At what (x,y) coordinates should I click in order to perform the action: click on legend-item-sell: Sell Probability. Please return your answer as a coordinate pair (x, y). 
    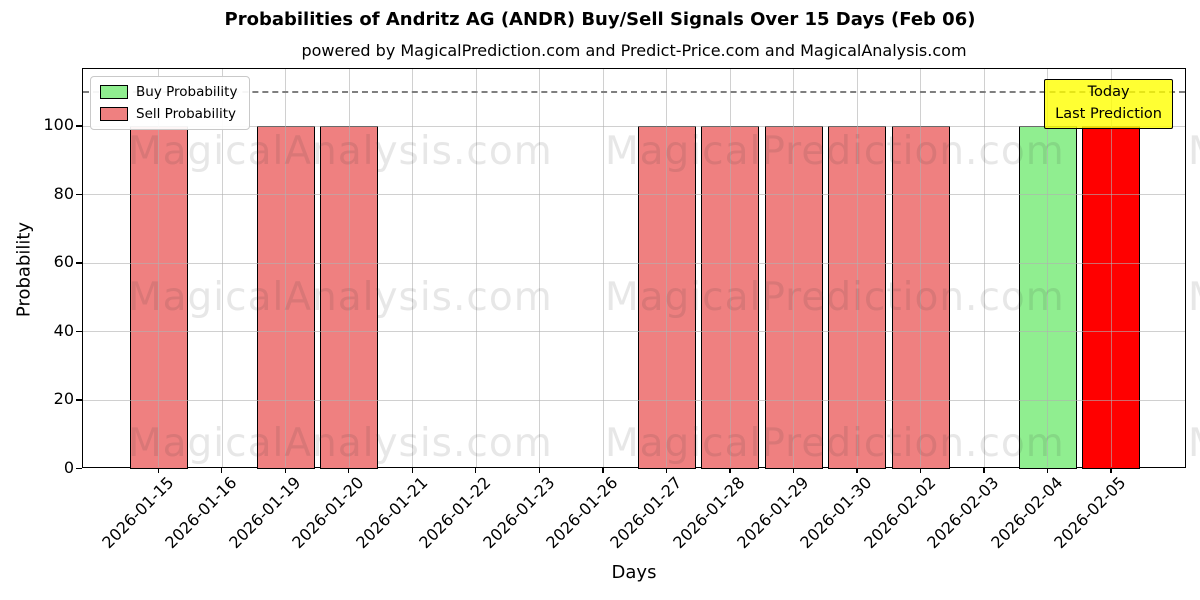
    Looking at the image, I should click on (168, 114).